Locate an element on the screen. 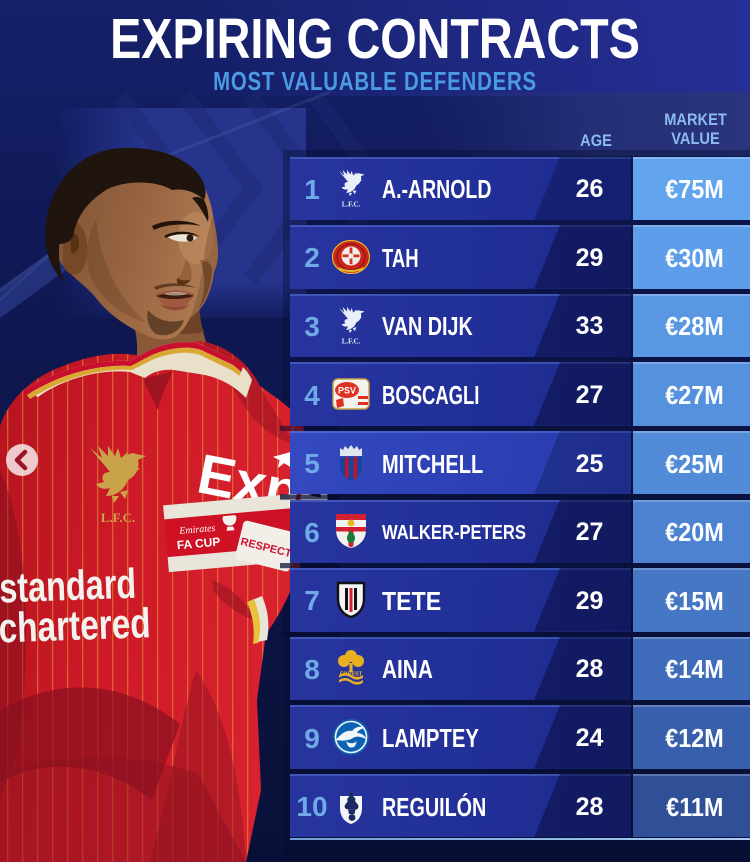 The height and width of the screenshot is (862, 750). svg-text: PSV is located at coordinates (347, 391).